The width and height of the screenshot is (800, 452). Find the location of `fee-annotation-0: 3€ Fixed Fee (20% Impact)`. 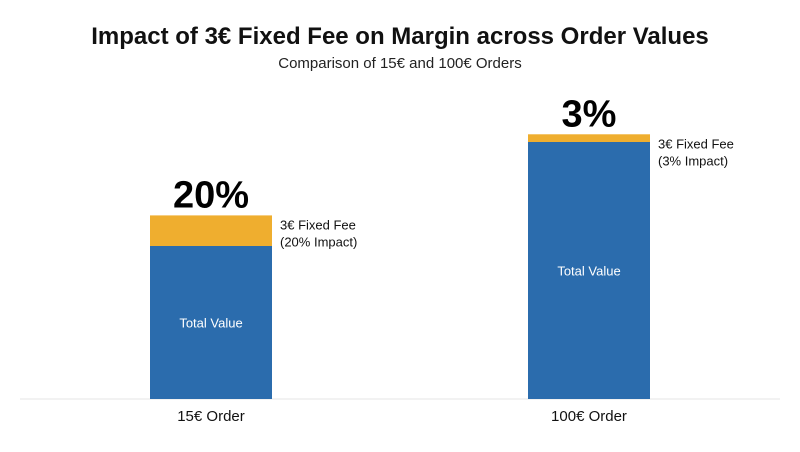

fee-annotation-0: 3€ Fixed Fee (20% Impact) is located at coordinates (318, 233).